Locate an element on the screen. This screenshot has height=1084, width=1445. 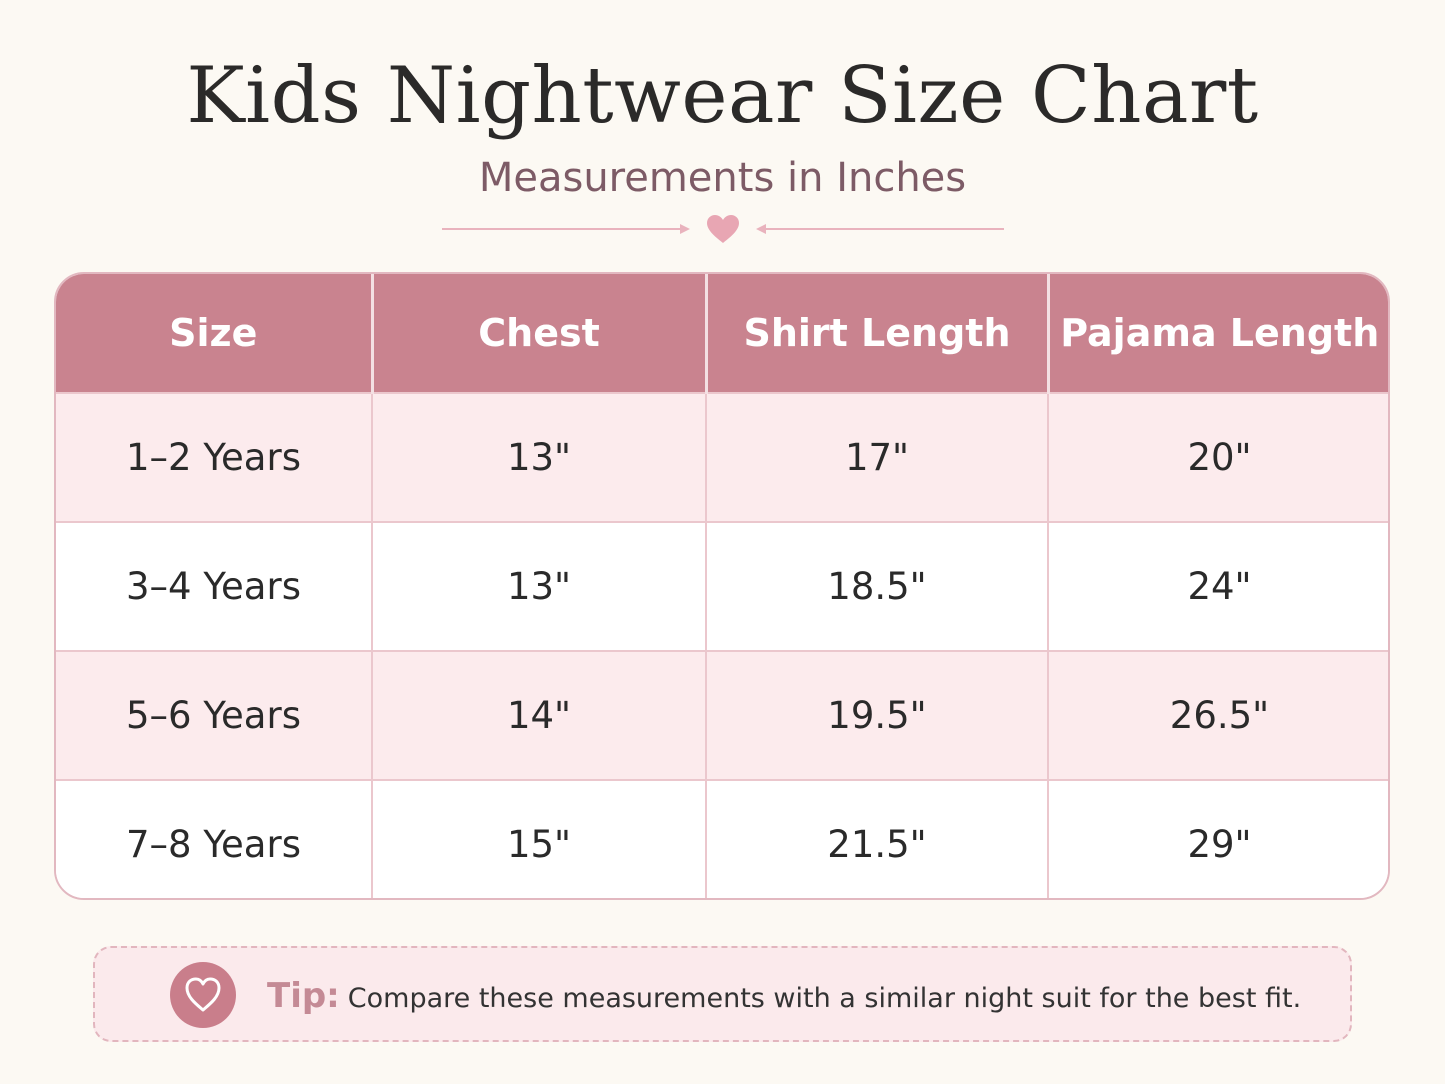
cell-shirt-length: 19.5" is located at coordinates (877, 715).